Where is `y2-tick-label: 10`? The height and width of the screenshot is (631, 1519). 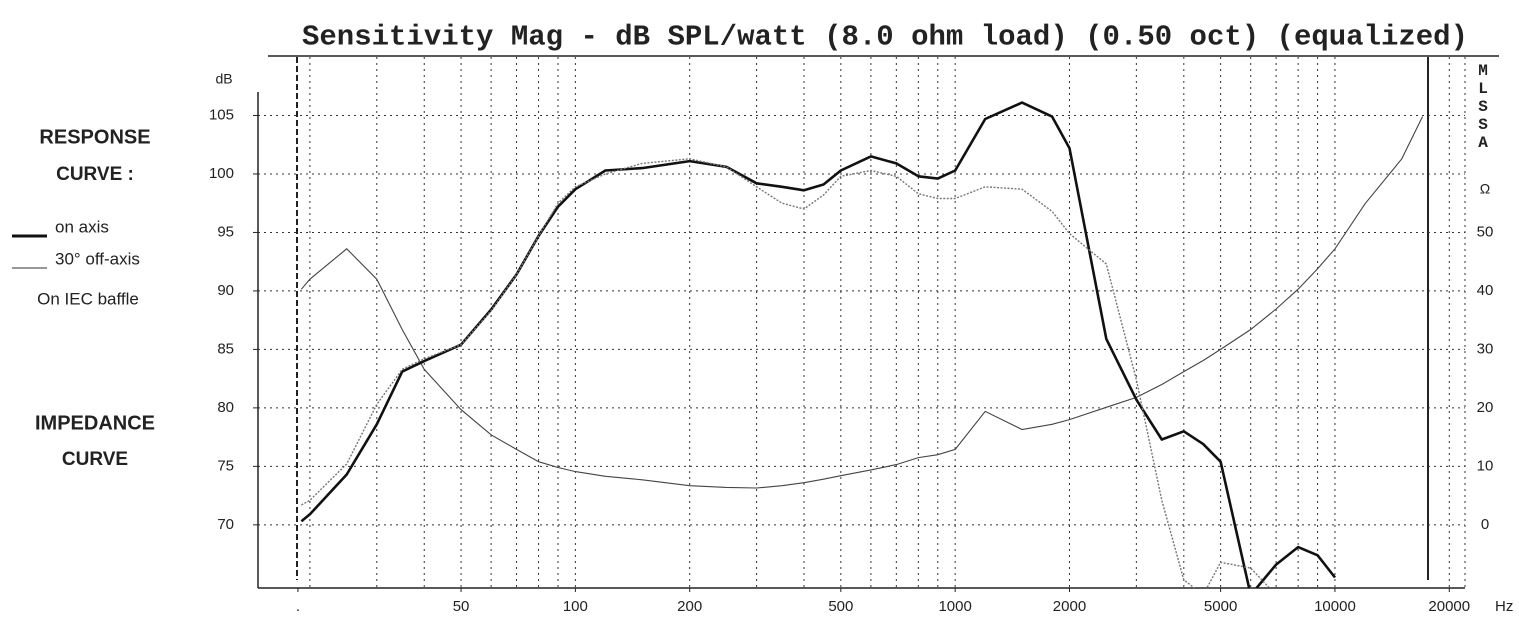 y2-tick-label: 10 is located at coordinates (1485, 465).